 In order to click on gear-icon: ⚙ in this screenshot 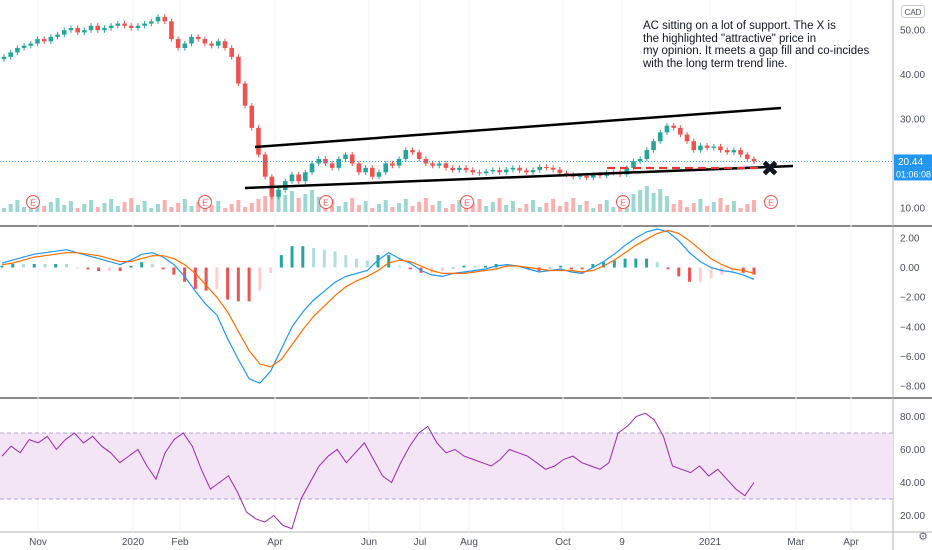, I will do `click(923, 537)`.